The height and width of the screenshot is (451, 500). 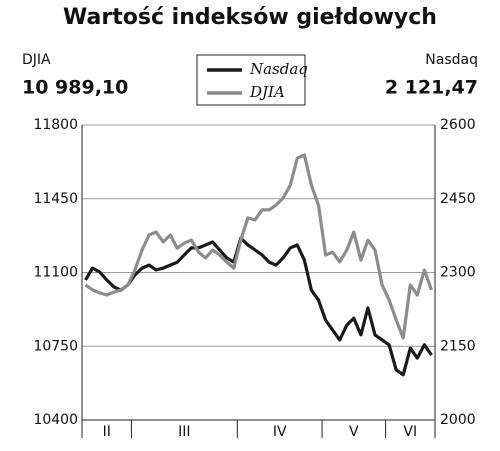 I want to click on x-tick-label: III, so click(x=184, y=432).